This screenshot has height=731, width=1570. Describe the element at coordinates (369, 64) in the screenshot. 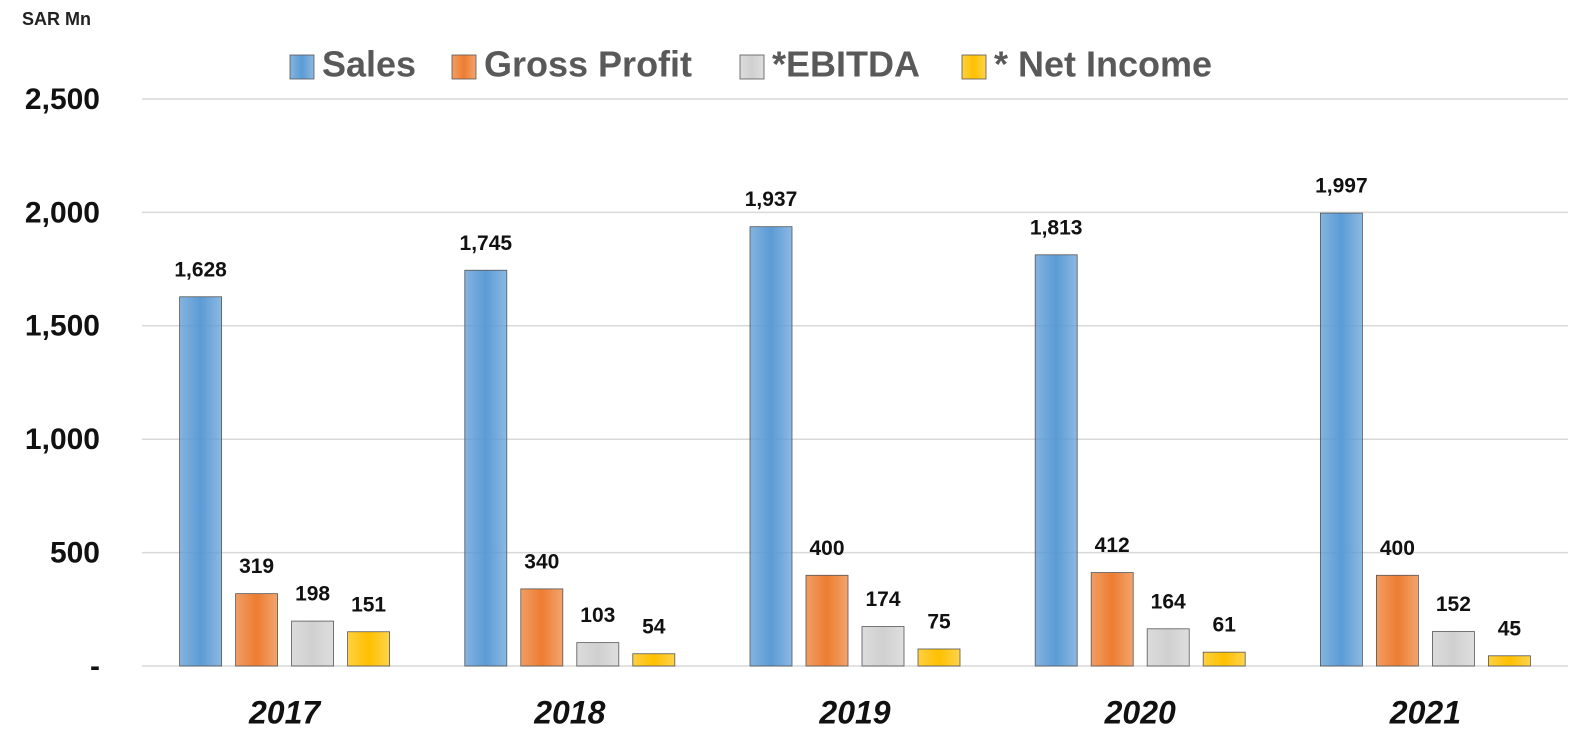

I see `legend-label: Sales` at that location.